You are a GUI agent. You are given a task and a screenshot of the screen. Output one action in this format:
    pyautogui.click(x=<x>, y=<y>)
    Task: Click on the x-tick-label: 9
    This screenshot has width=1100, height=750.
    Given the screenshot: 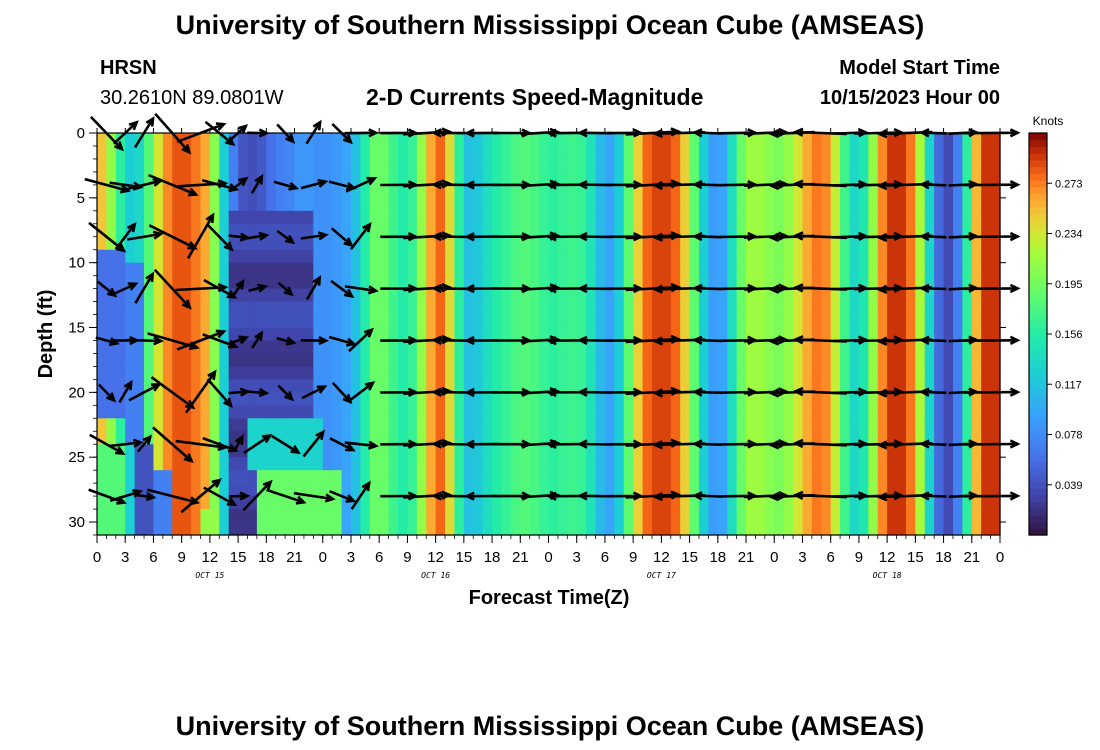 What is the action you would take?
    pyautogui.click(x=859, y=557)
    